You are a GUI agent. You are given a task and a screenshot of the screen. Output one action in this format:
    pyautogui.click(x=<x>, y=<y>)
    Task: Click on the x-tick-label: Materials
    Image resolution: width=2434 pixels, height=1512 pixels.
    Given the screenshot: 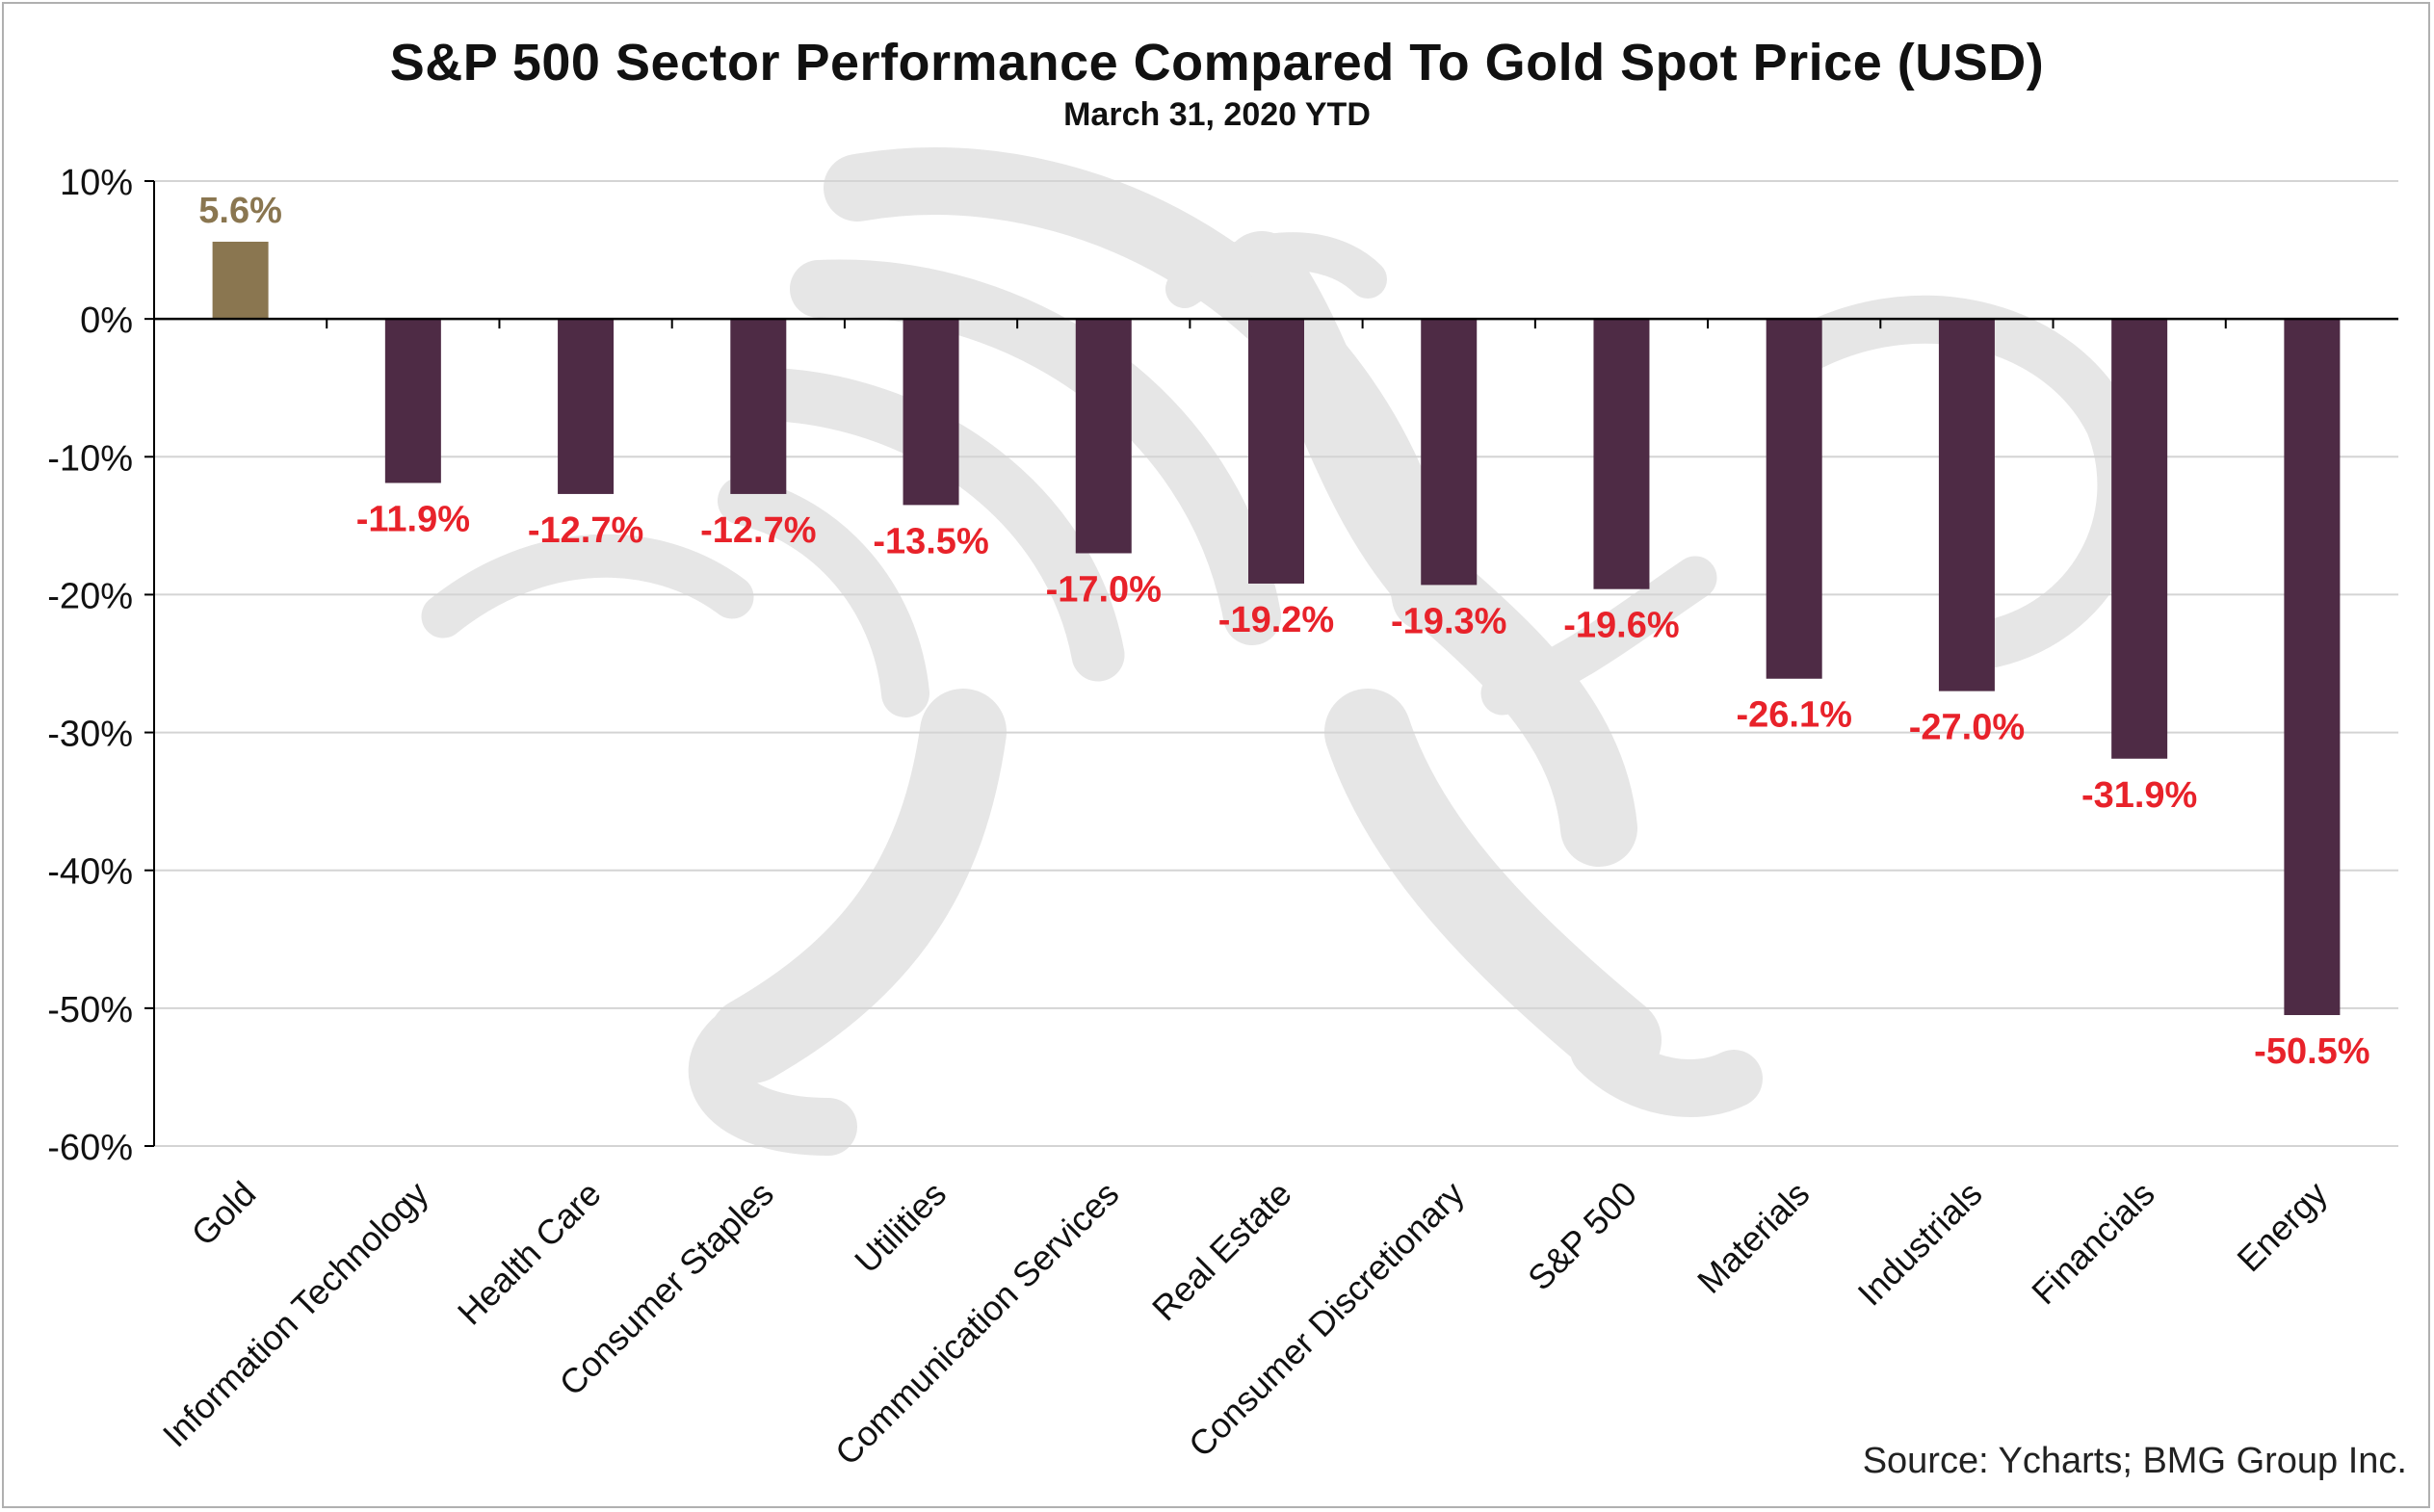 What is the action you would take?
    pyautogui.click(x=1753, y=1237)
    